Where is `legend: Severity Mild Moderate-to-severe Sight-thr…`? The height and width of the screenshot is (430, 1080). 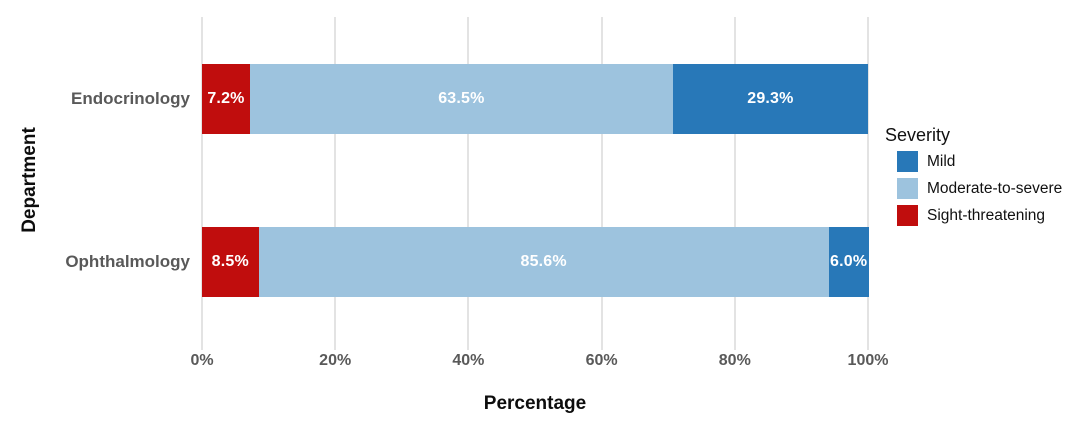
legend: Severity Mild Moderate-to-severe Sight-thr… is located at coordinates (982, 178).